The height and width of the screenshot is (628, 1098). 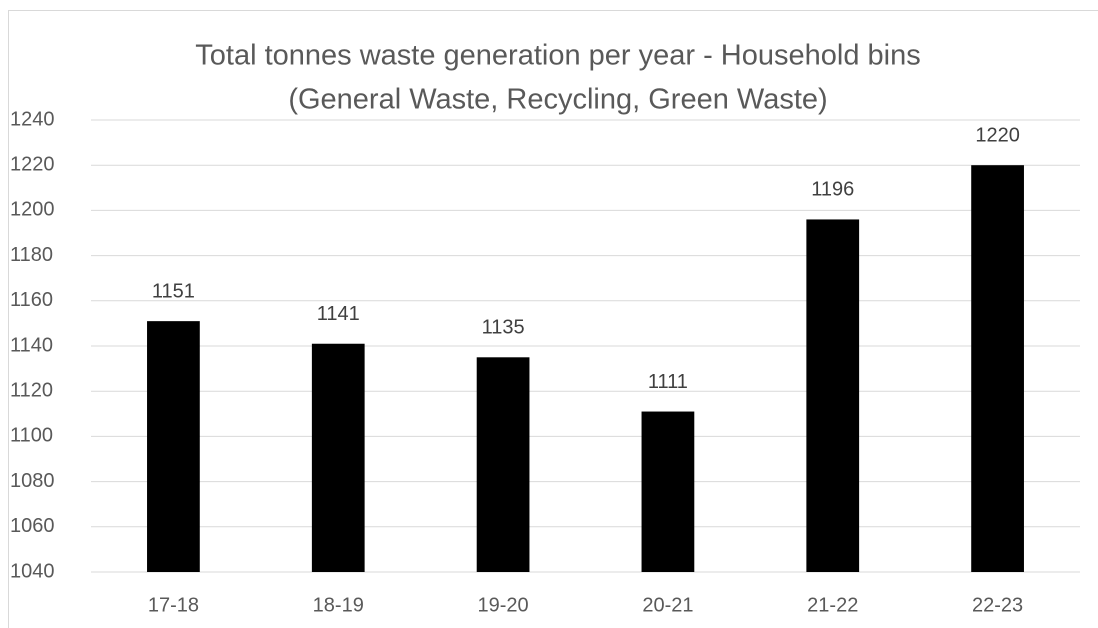 I want to click on x-tick-label: 22-23, so click(x=997, y=605).